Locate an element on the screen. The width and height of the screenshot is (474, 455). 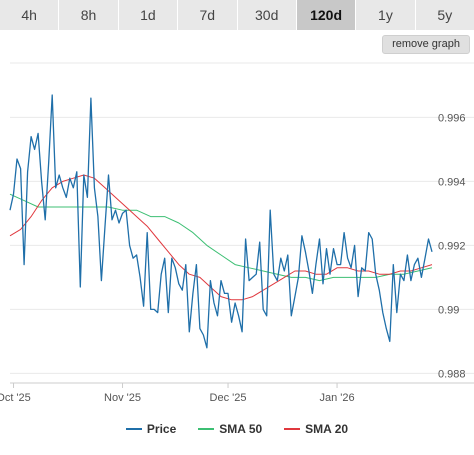
legend-label-sma20: SMA 20 is located at coordinates (327, 429).